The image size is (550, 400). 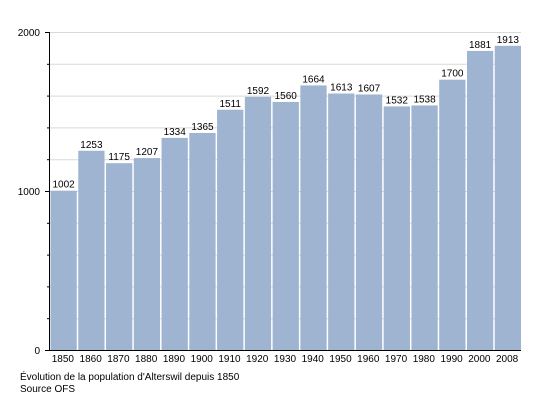 I want to click on x-tick-label: 1970, so click(x=396, y=359).